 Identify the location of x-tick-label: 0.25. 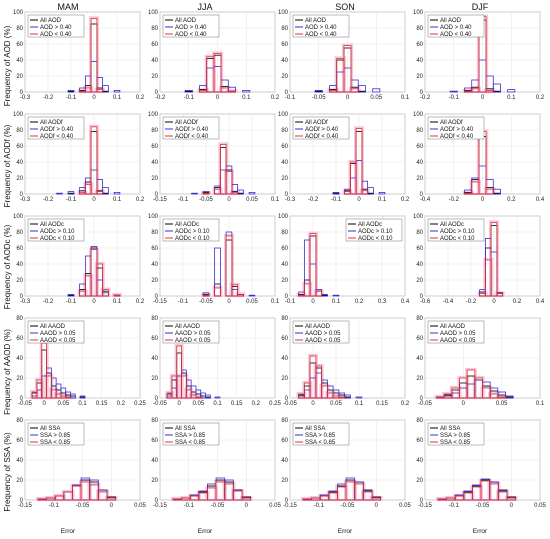
(275, 404).